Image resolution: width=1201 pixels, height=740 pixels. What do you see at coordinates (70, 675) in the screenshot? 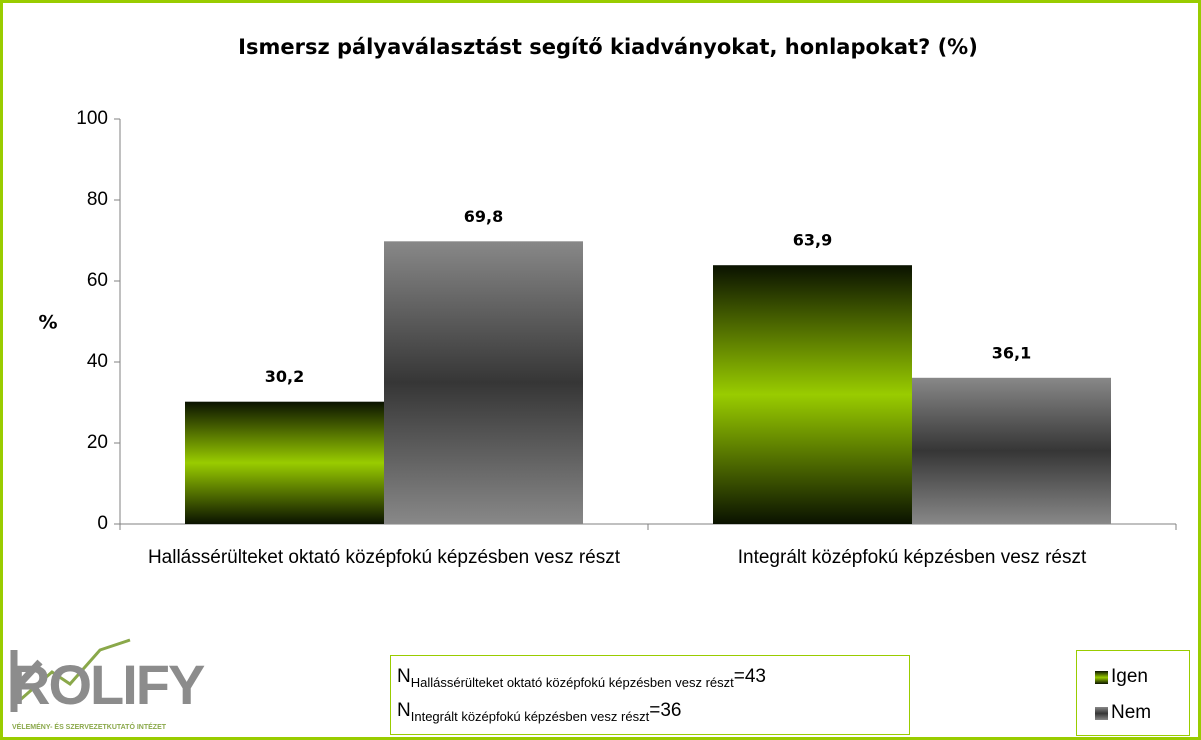
I see `logo-graphic` at bounding box center [70, 675].